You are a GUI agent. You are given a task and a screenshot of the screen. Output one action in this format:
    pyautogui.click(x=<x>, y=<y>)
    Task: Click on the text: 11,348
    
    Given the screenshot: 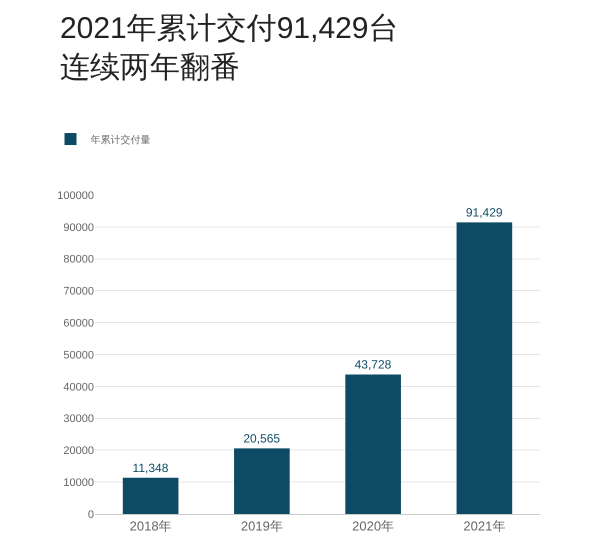 What is the action you would take?
    pyautogui.click(x=150, y=467)
    